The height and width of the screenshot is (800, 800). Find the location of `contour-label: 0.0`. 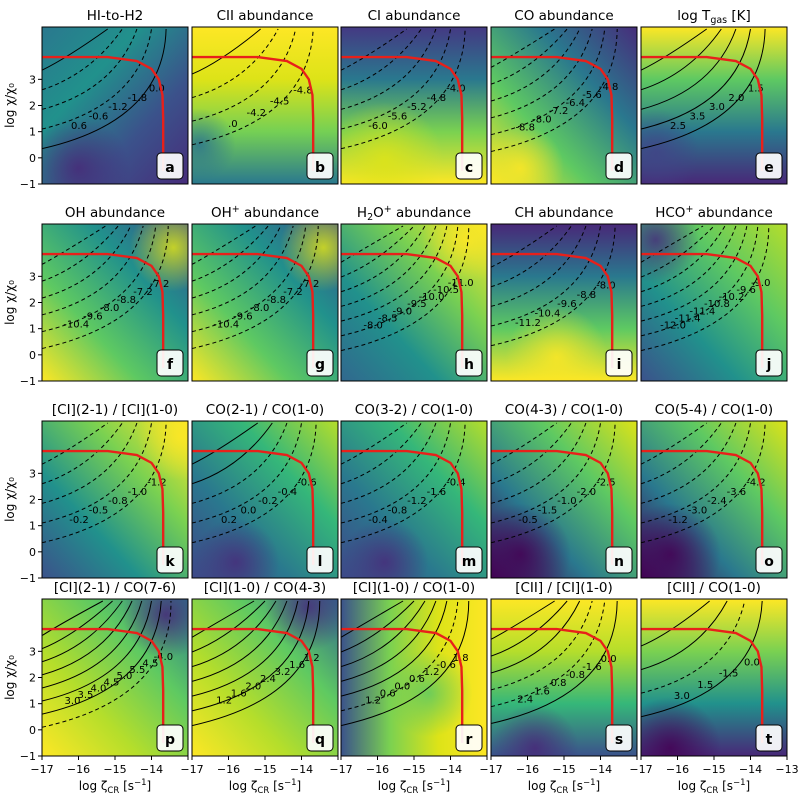

contour-label: 0.0 is located at coordinates (752, 662).